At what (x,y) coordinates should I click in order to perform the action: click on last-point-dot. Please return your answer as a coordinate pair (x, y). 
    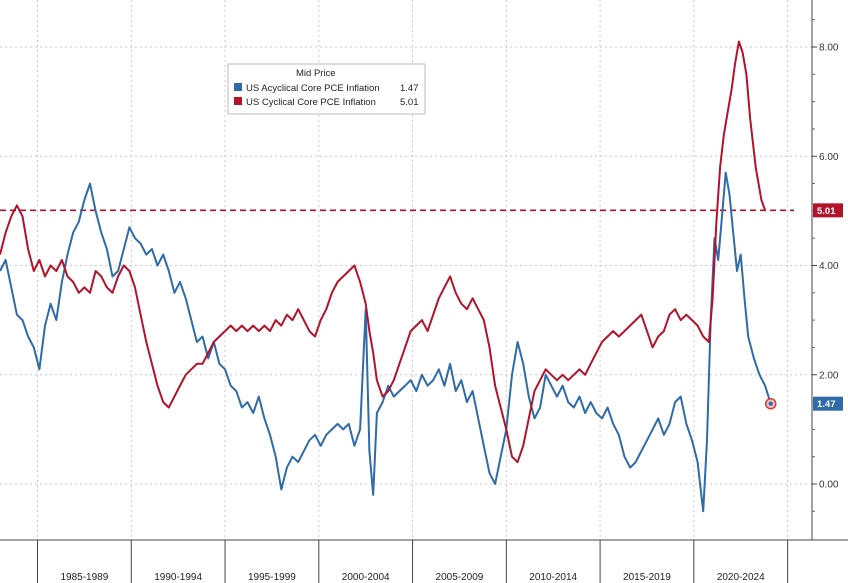
    Looking at the image, I should click on (770, 403).